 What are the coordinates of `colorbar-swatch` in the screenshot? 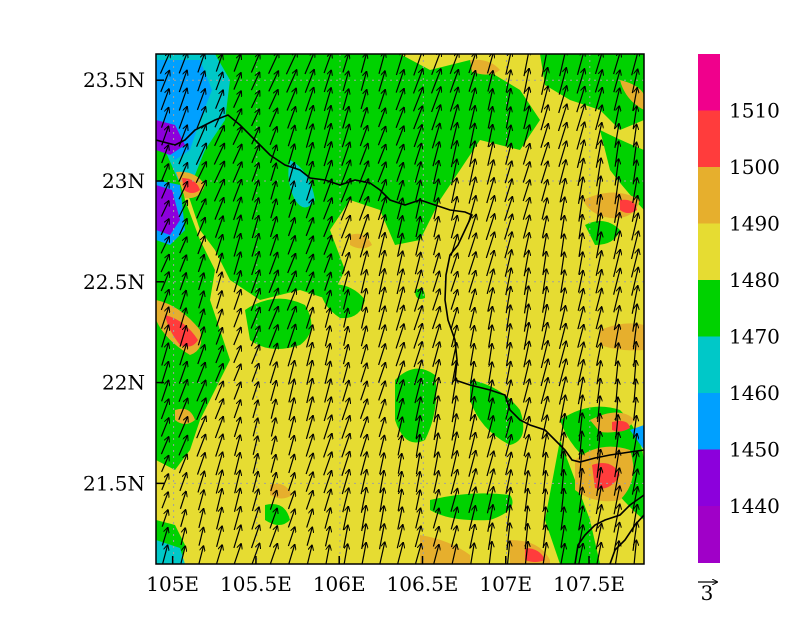 It's located at (709, 82).